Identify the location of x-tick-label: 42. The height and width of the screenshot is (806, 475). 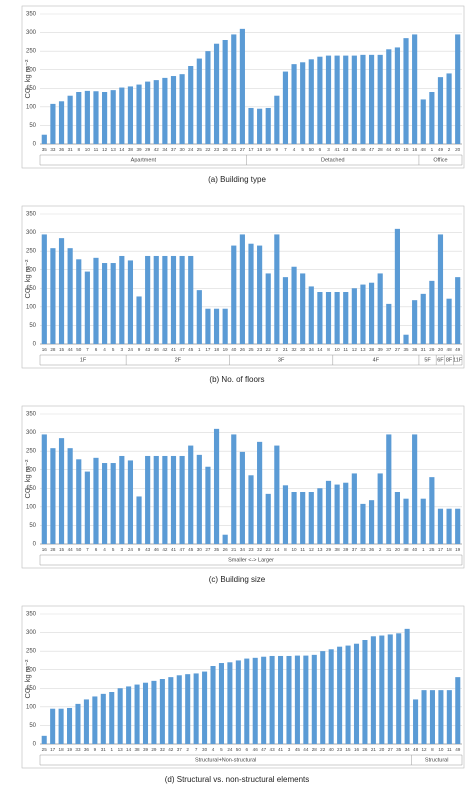
(171, 749).